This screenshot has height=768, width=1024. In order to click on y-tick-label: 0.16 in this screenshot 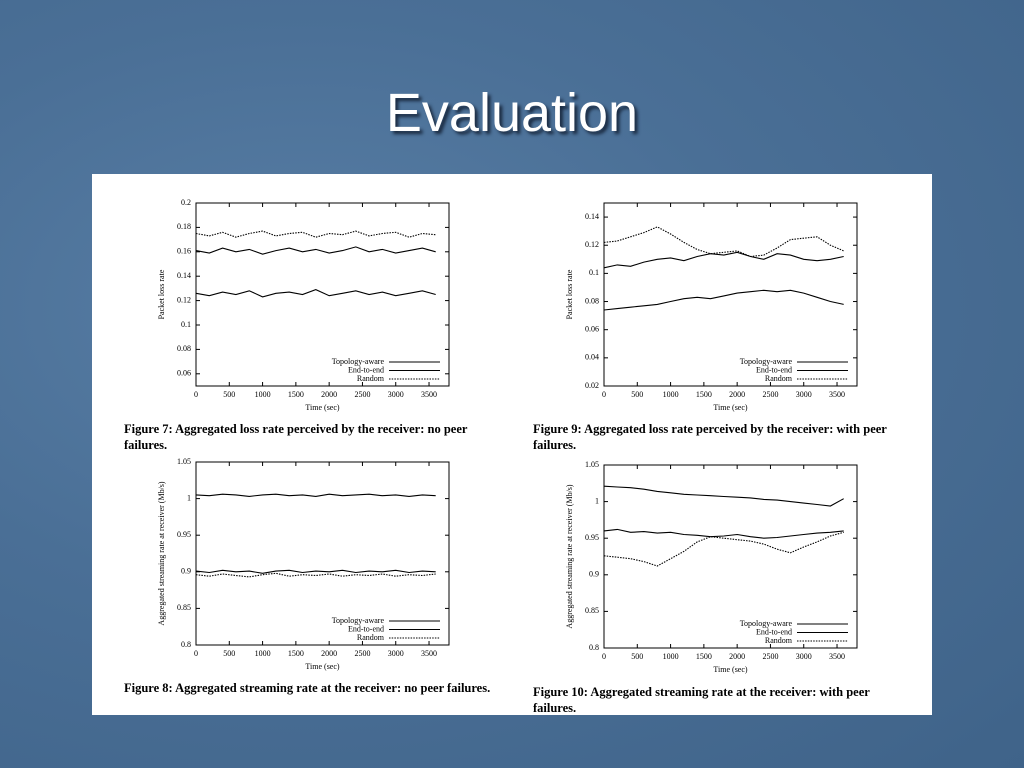, I will do `click(184, 251)`.